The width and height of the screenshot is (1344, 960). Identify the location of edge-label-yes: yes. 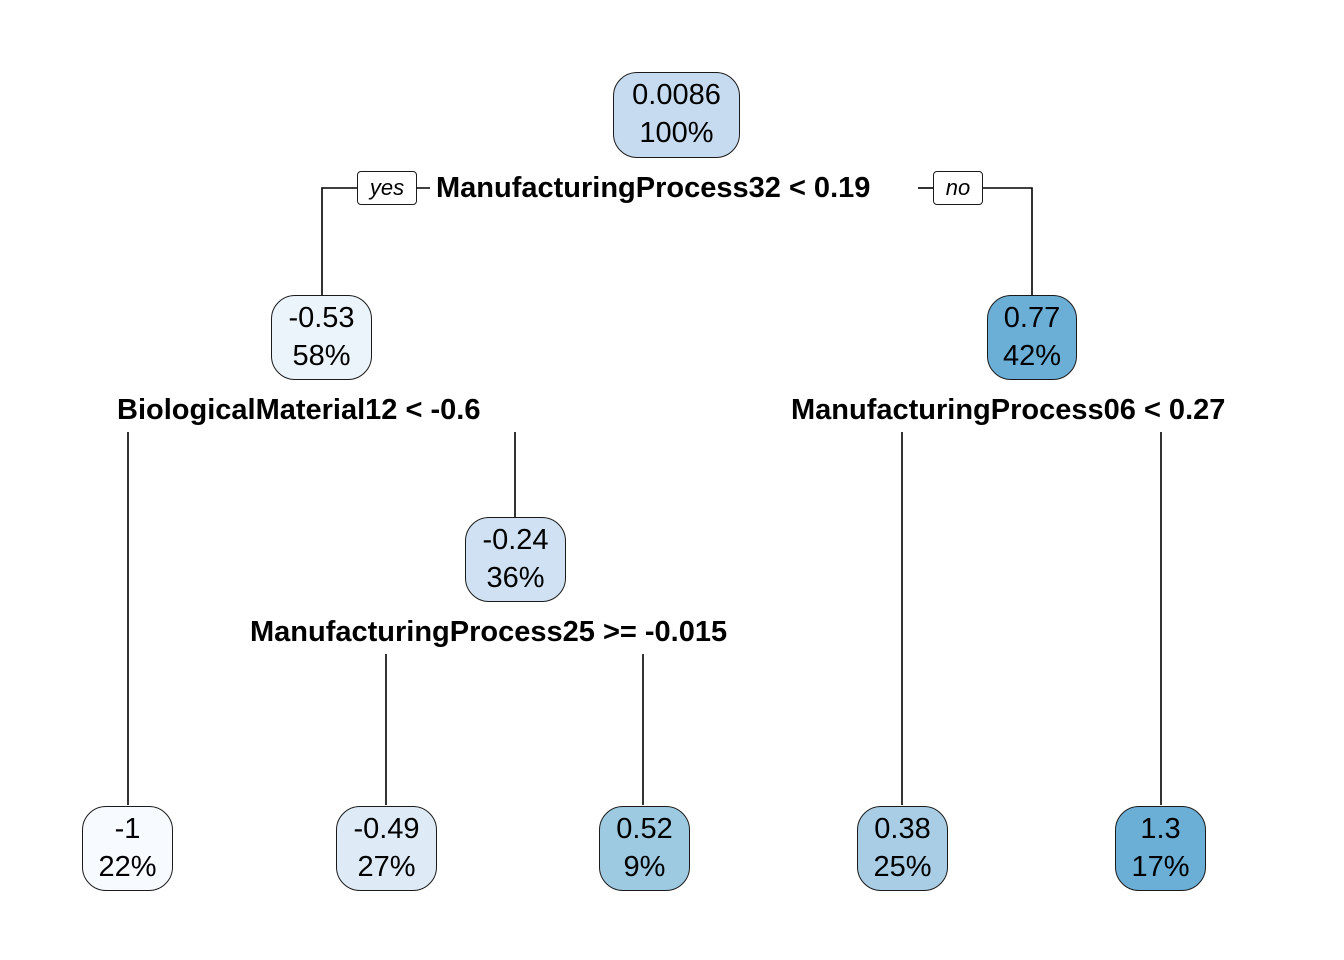
(387, 188).